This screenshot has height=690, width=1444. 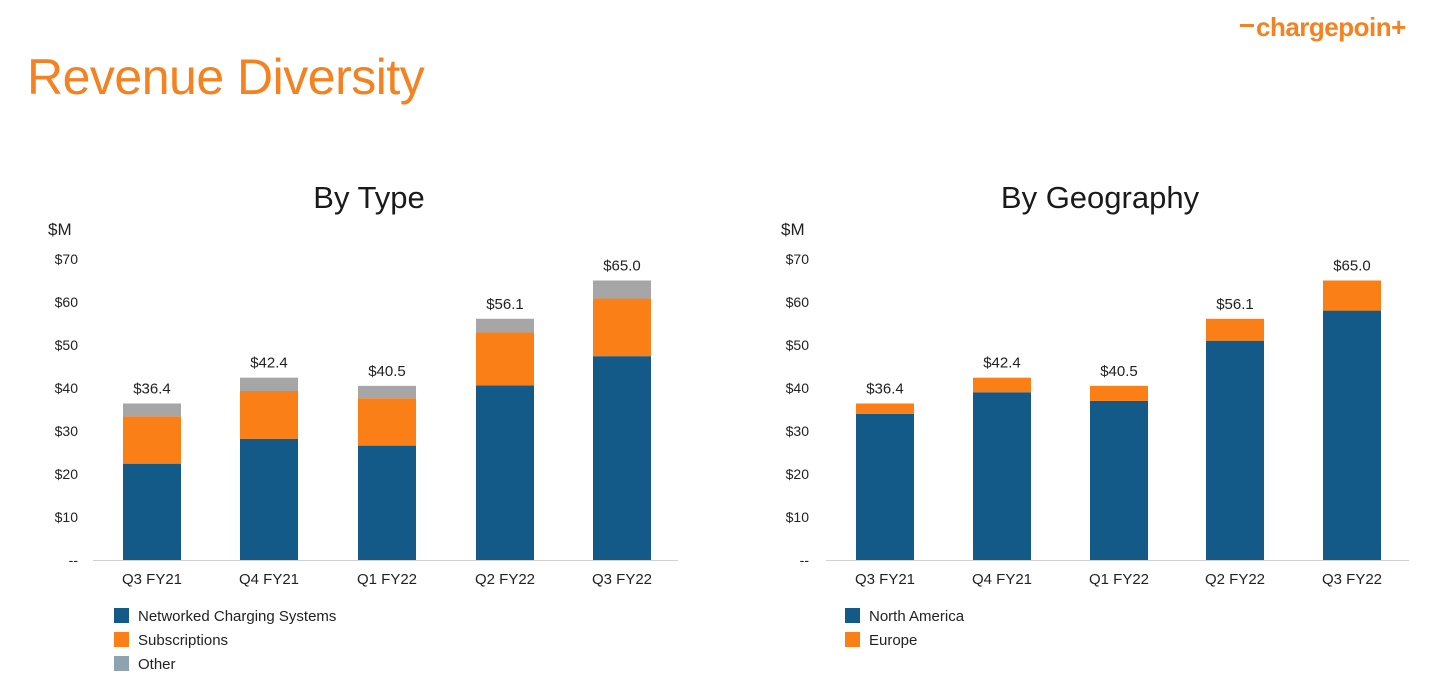 What do you see at coordinates (505, 579) in the screenshot?
I see `type-x-tick-3: Q2 FY22` at bounding box center [505, 579].